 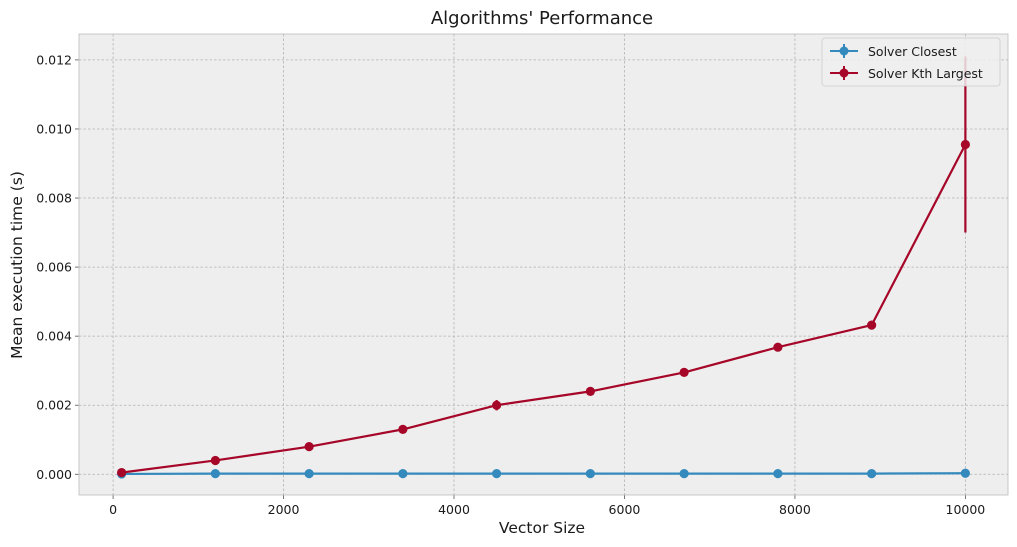 What do you see at coordinates (454, 509) in the screenshot?
I see `x-tick-label: 4000` at bounding box center [454, 509].